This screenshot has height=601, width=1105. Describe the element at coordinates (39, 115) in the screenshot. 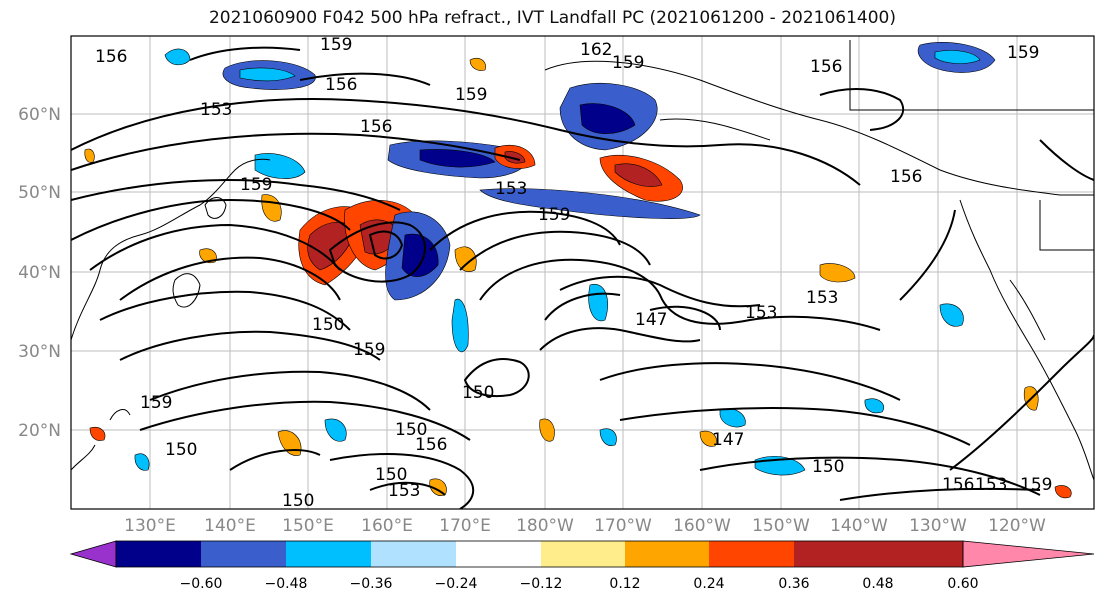

I see `lat-label: 60°N` at that location.